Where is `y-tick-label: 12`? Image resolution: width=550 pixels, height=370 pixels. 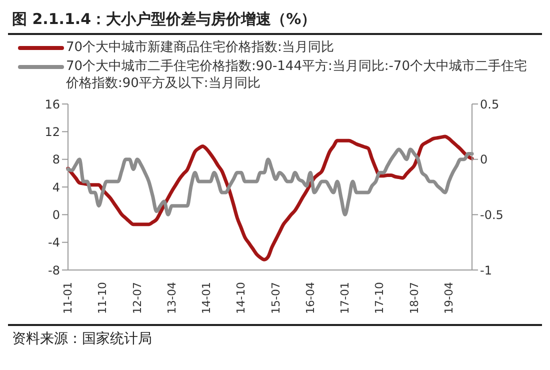
y-tick-label: 12 is located at coordinates (52, 131).